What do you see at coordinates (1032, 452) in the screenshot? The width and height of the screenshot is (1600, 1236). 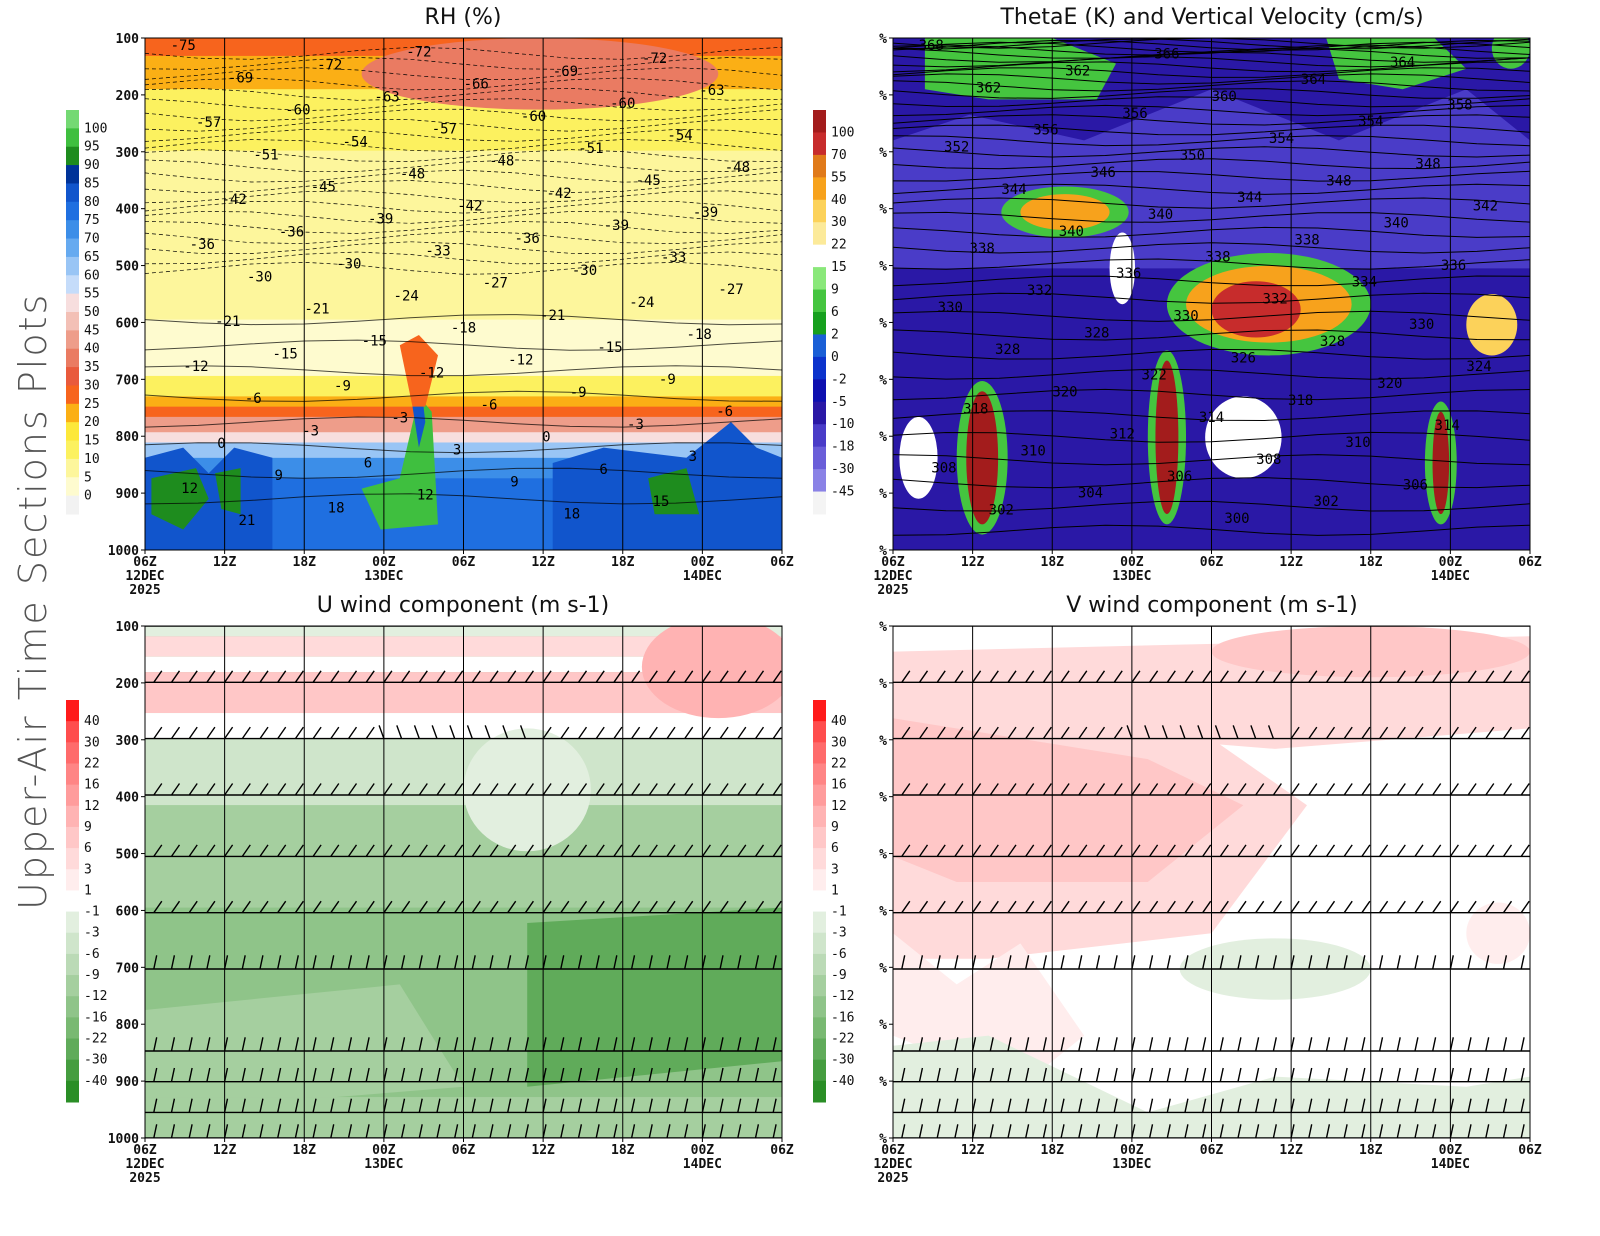 I see `thetae-contour-label: 310` at bounding box center [1032, 452].